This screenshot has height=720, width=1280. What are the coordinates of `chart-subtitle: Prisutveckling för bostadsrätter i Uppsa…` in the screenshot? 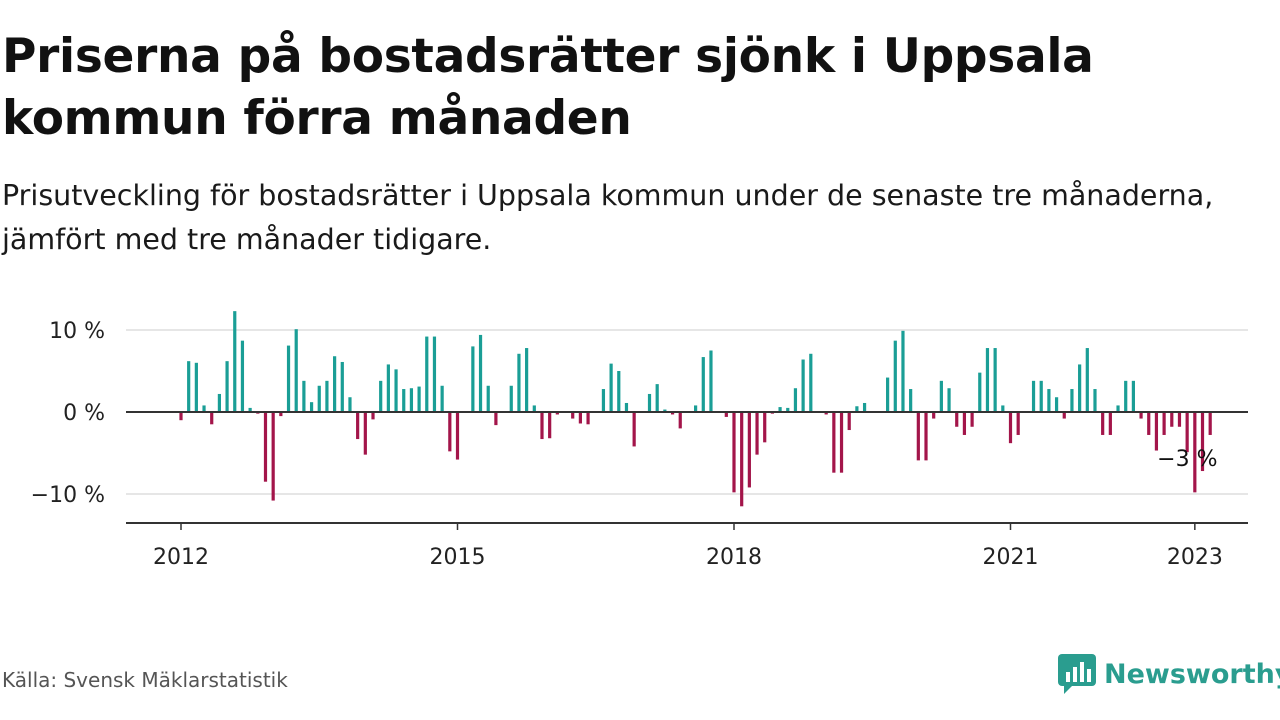 It's located at (608, 217).